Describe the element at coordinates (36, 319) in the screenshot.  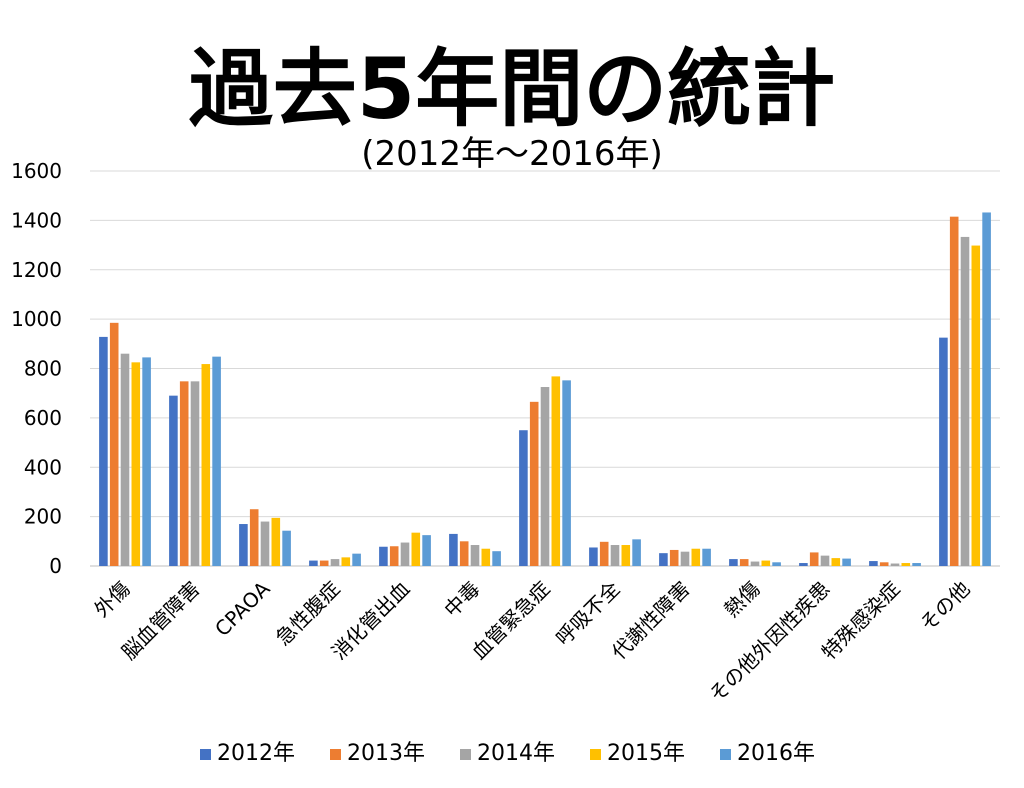
I see `y-tick-label: 1000` at that location.